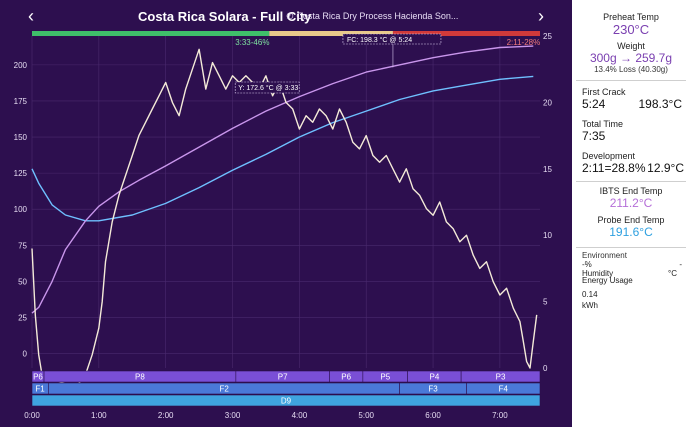 The height and width of the screenshot is (427, 690). Describe the element at coordinates (466, 33) in the screenshot. I see `phase-bar-development` at that location.